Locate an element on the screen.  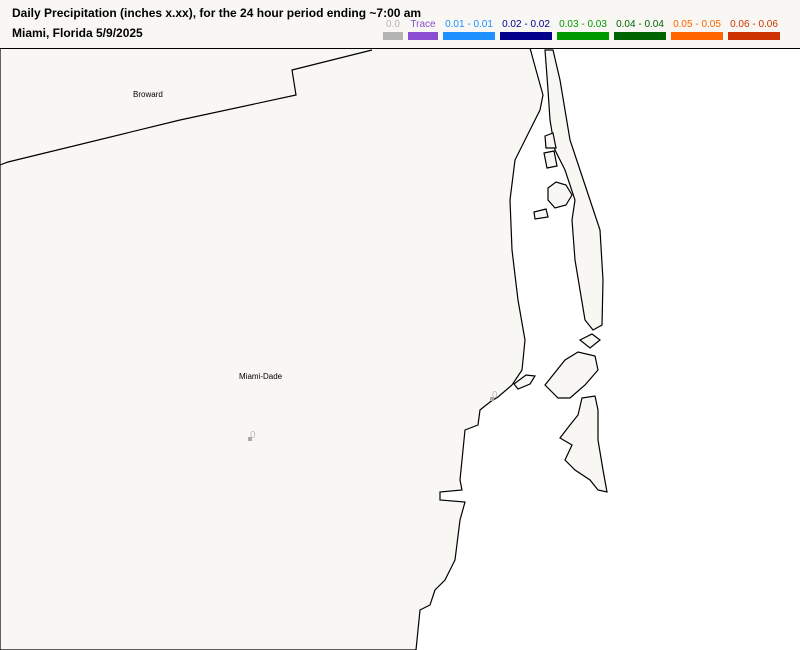
legend-label: 0.02 - 0.02 is located at coordinates (526, 24).